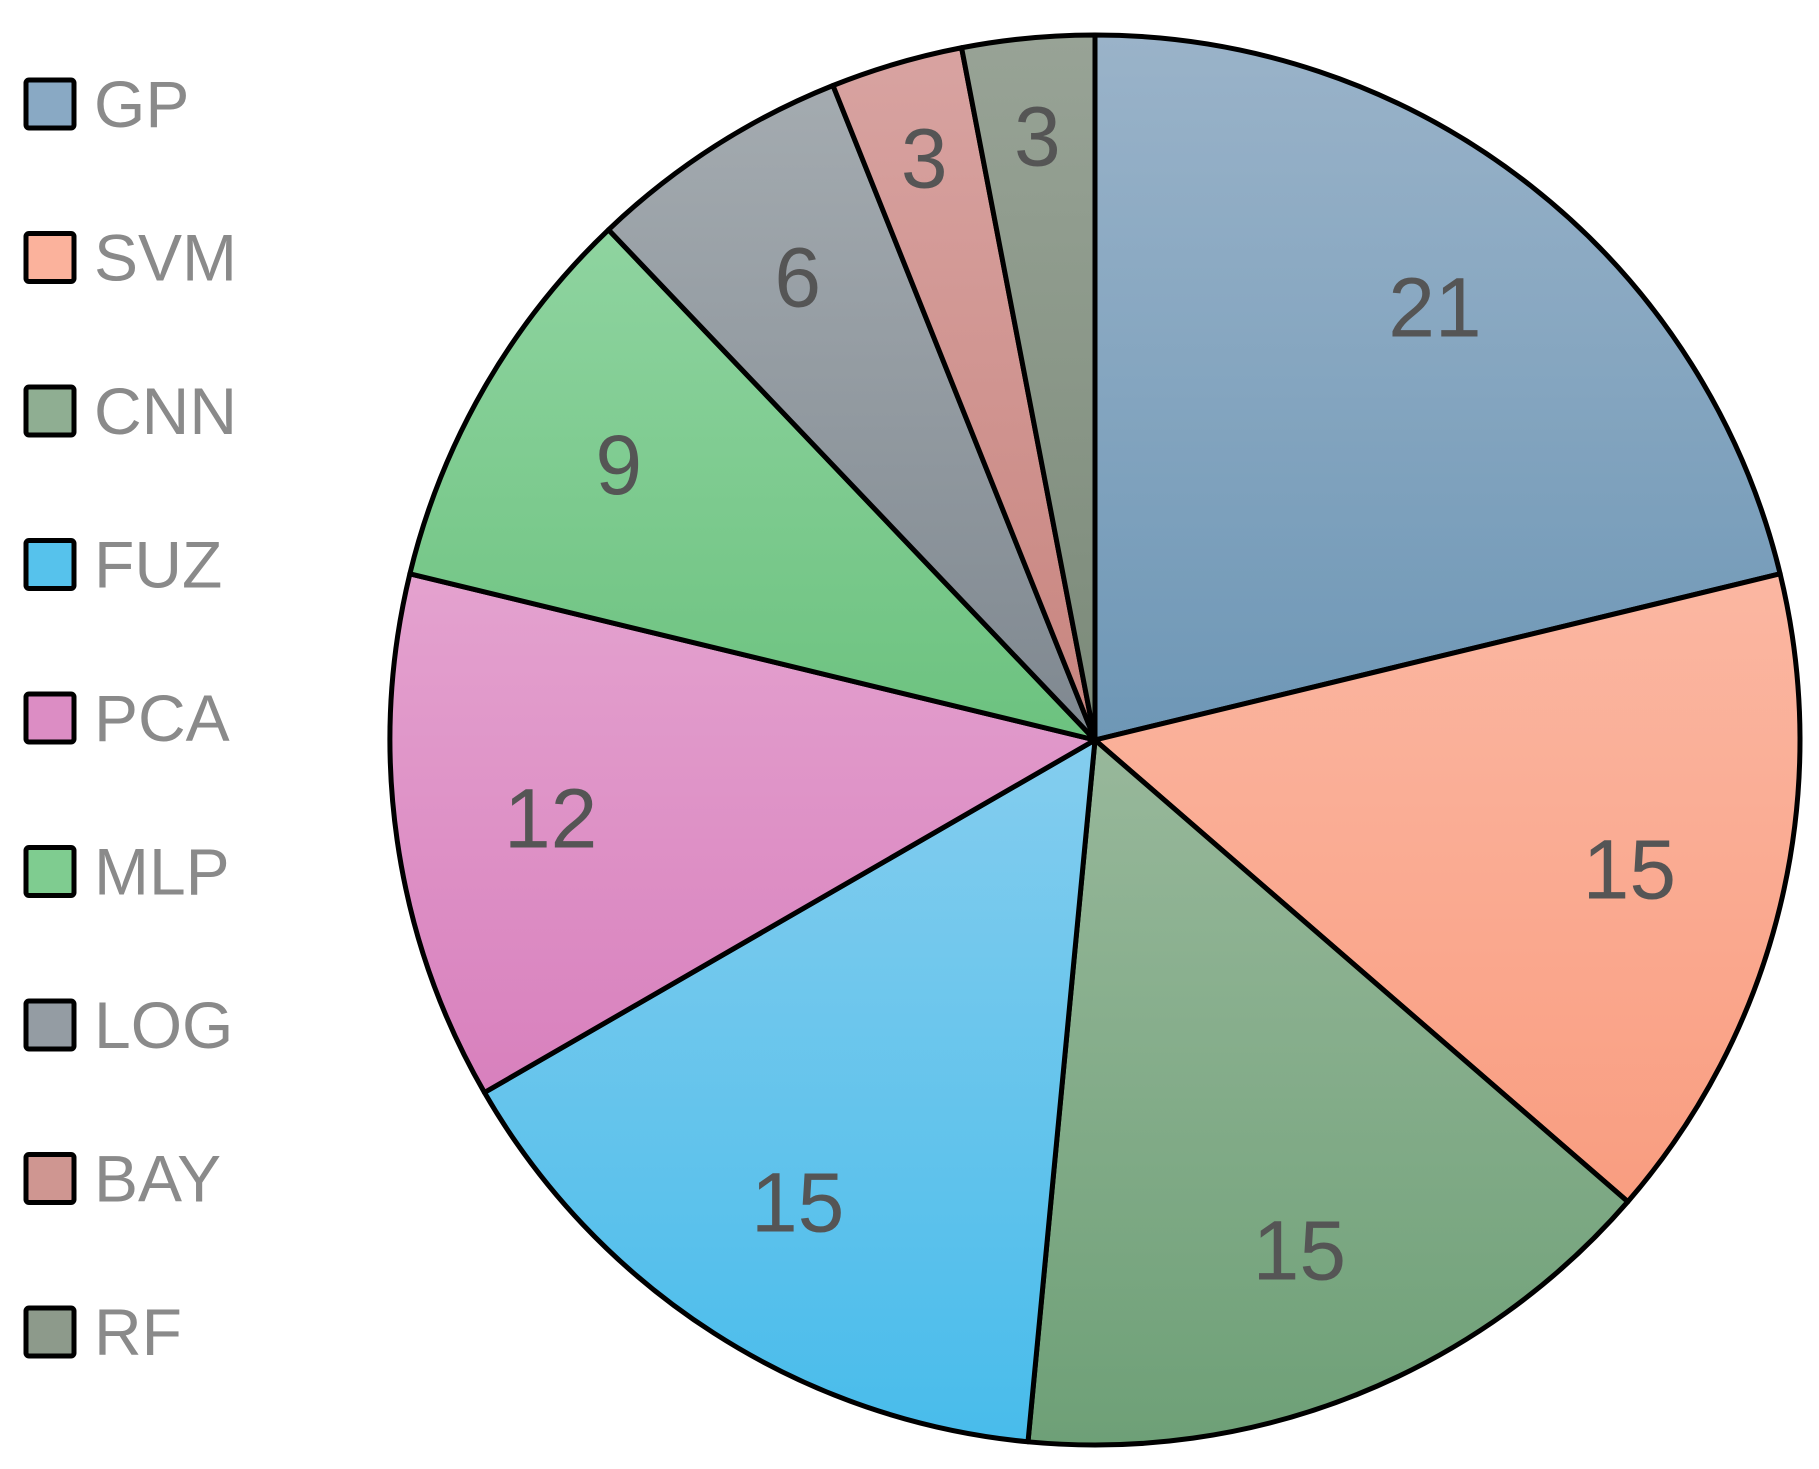  What do you see at coordinates (797, 1203) in the screenshot?
I see `data-label-fuz: 15` at bounding box center [797, 1203].